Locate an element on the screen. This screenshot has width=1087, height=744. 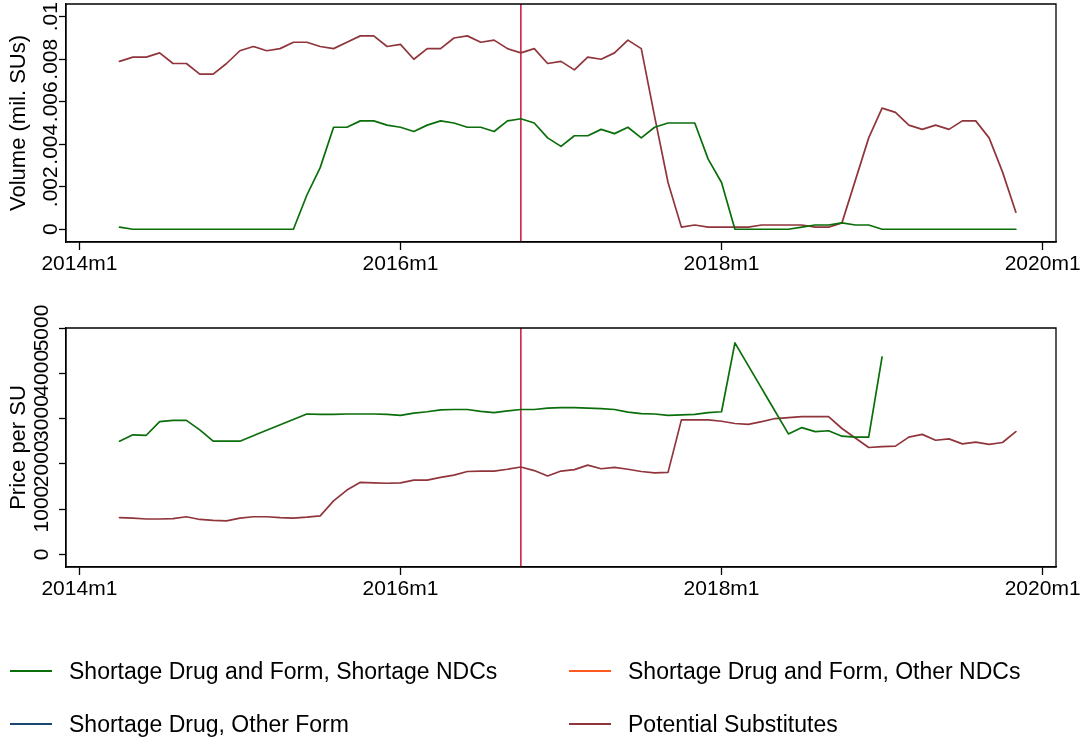
y-tick-label: .008 is located at coordinates (49, 59).